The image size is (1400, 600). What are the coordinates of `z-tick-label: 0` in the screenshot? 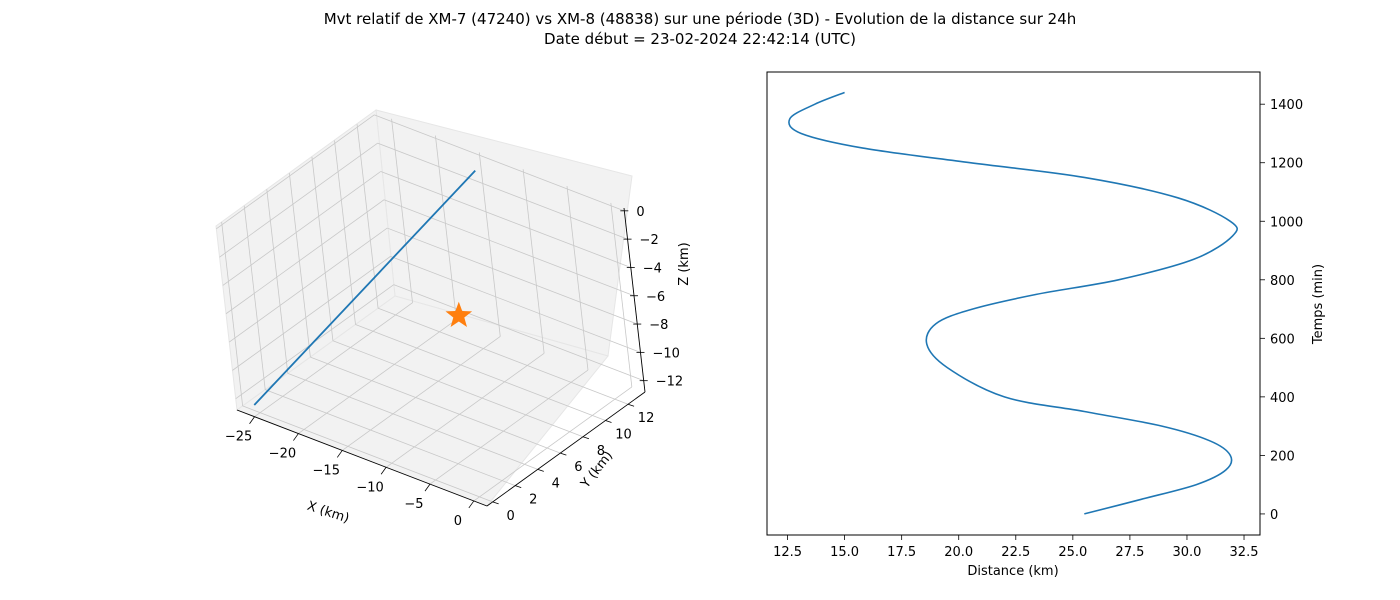 It's located at (640, 212).